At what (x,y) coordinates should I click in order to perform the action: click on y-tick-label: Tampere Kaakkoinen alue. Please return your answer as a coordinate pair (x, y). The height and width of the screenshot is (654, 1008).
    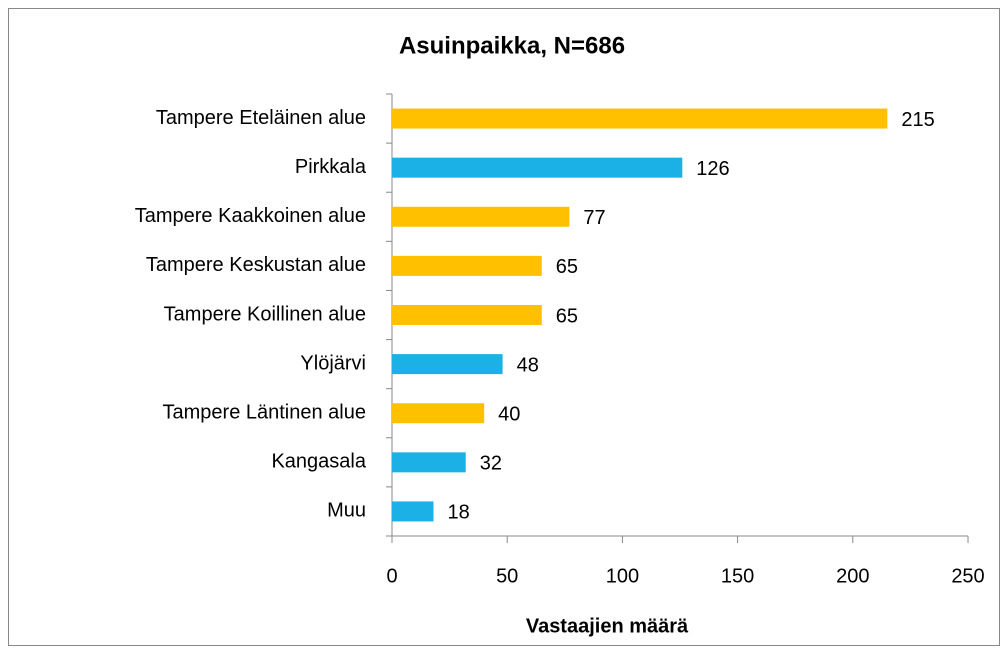
    Looking at the image, I should click on (250, 216).